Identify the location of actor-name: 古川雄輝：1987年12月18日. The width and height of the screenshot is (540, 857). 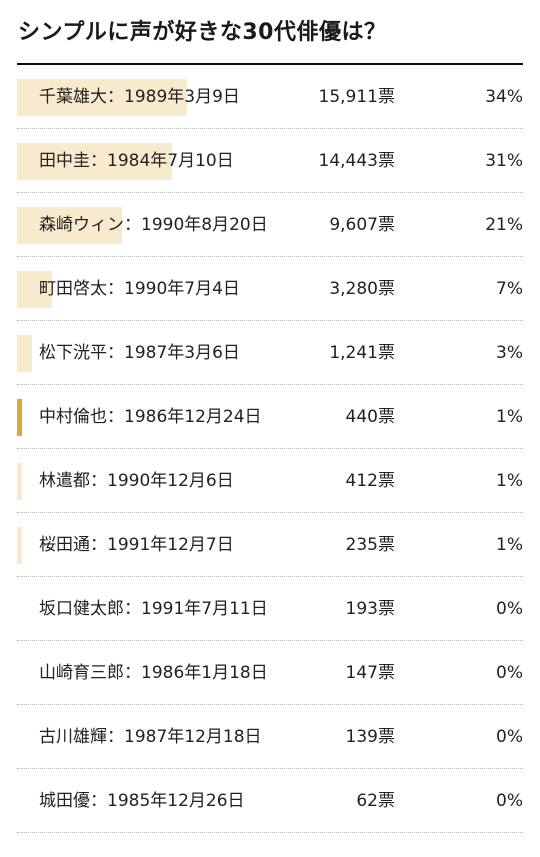
(150, 737).